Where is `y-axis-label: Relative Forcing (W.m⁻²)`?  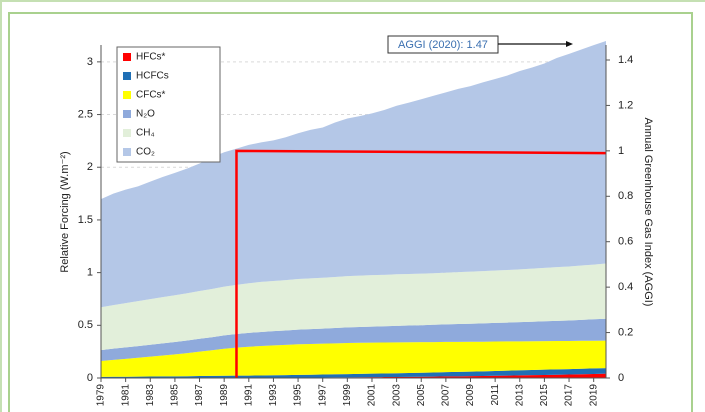 y-axis-label: Relative Forcing (W.m⁻²) is located at coordinates (65, 211).